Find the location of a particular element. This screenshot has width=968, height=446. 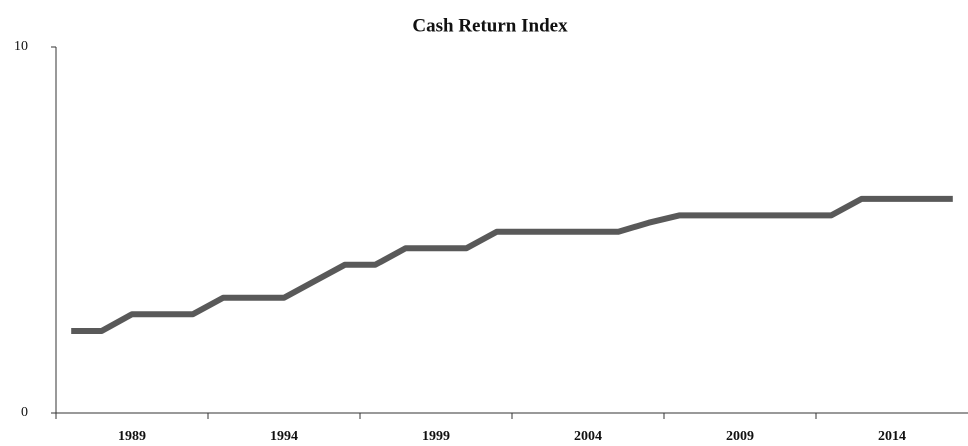

x-tick-label: 2009 is located at coordinates (740, 436).